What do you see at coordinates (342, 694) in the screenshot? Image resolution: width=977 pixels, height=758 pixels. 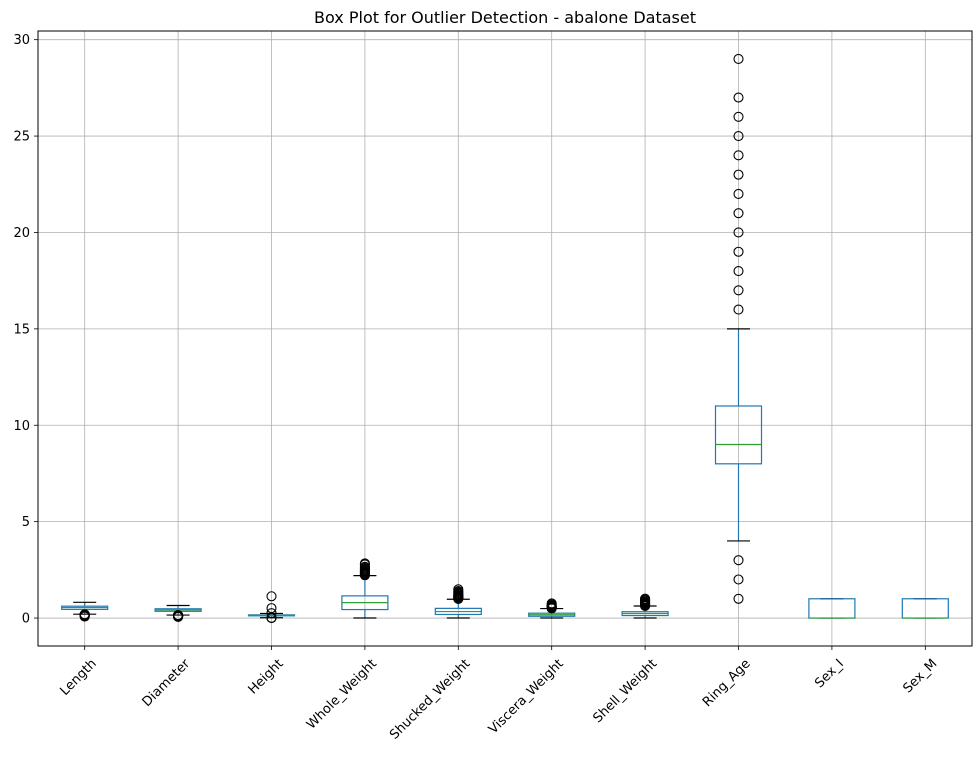 I see `x-tick-label: Whole_Weight` at bounding box center [342, 694].